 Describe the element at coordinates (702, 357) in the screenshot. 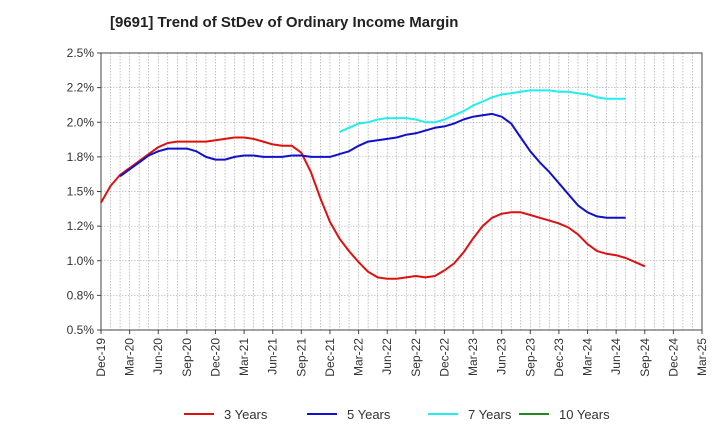

I see `x-tick-label: Mar-25` at that location.